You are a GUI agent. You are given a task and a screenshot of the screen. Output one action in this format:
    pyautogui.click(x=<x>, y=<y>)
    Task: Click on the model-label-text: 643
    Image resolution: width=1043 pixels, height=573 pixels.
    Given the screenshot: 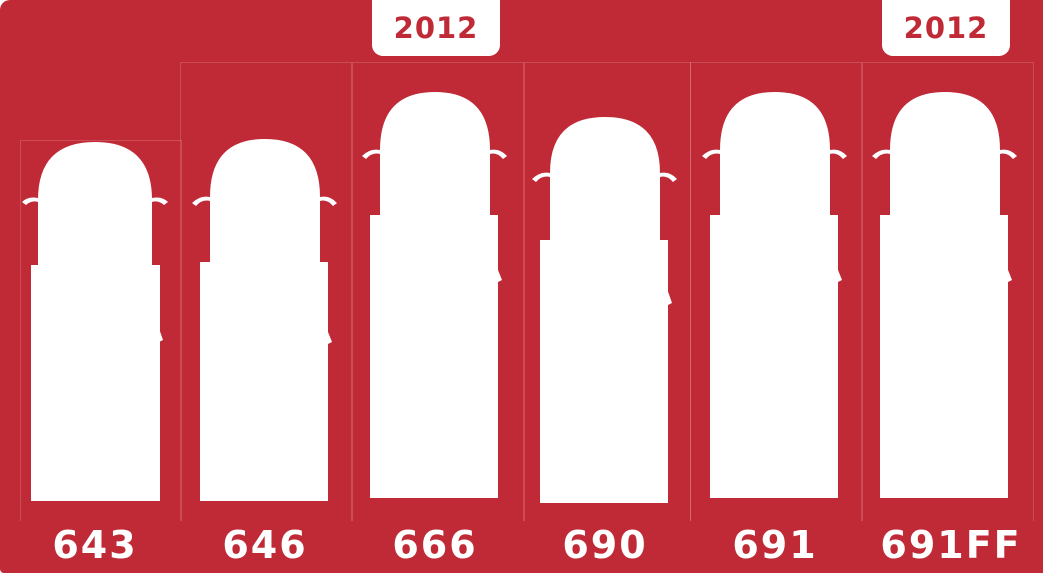 What is the action you would take?
    pyautogui.click(x=95, y=545)
    